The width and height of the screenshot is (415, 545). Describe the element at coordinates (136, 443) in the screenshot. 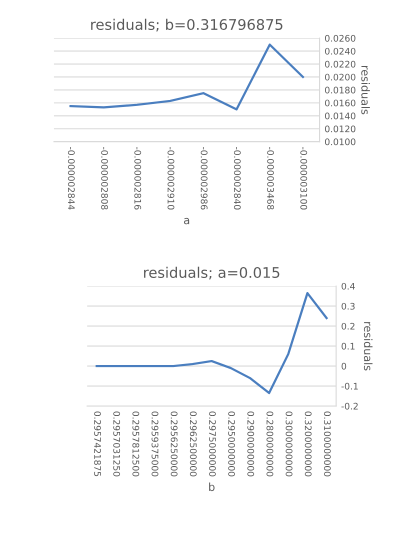

I see `x-tick-label: 0.2957812500` at that location.